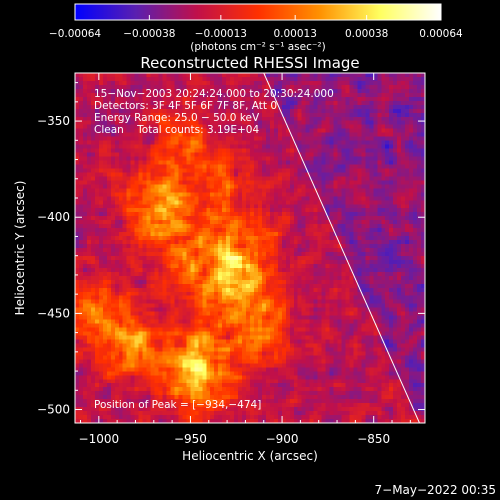 The height and width of the screenshot is (500, 500). What do you see at coordinates (53, 313) in the screenshot?
I see `y-tick-label: −450` at bounding box center [53, 313].